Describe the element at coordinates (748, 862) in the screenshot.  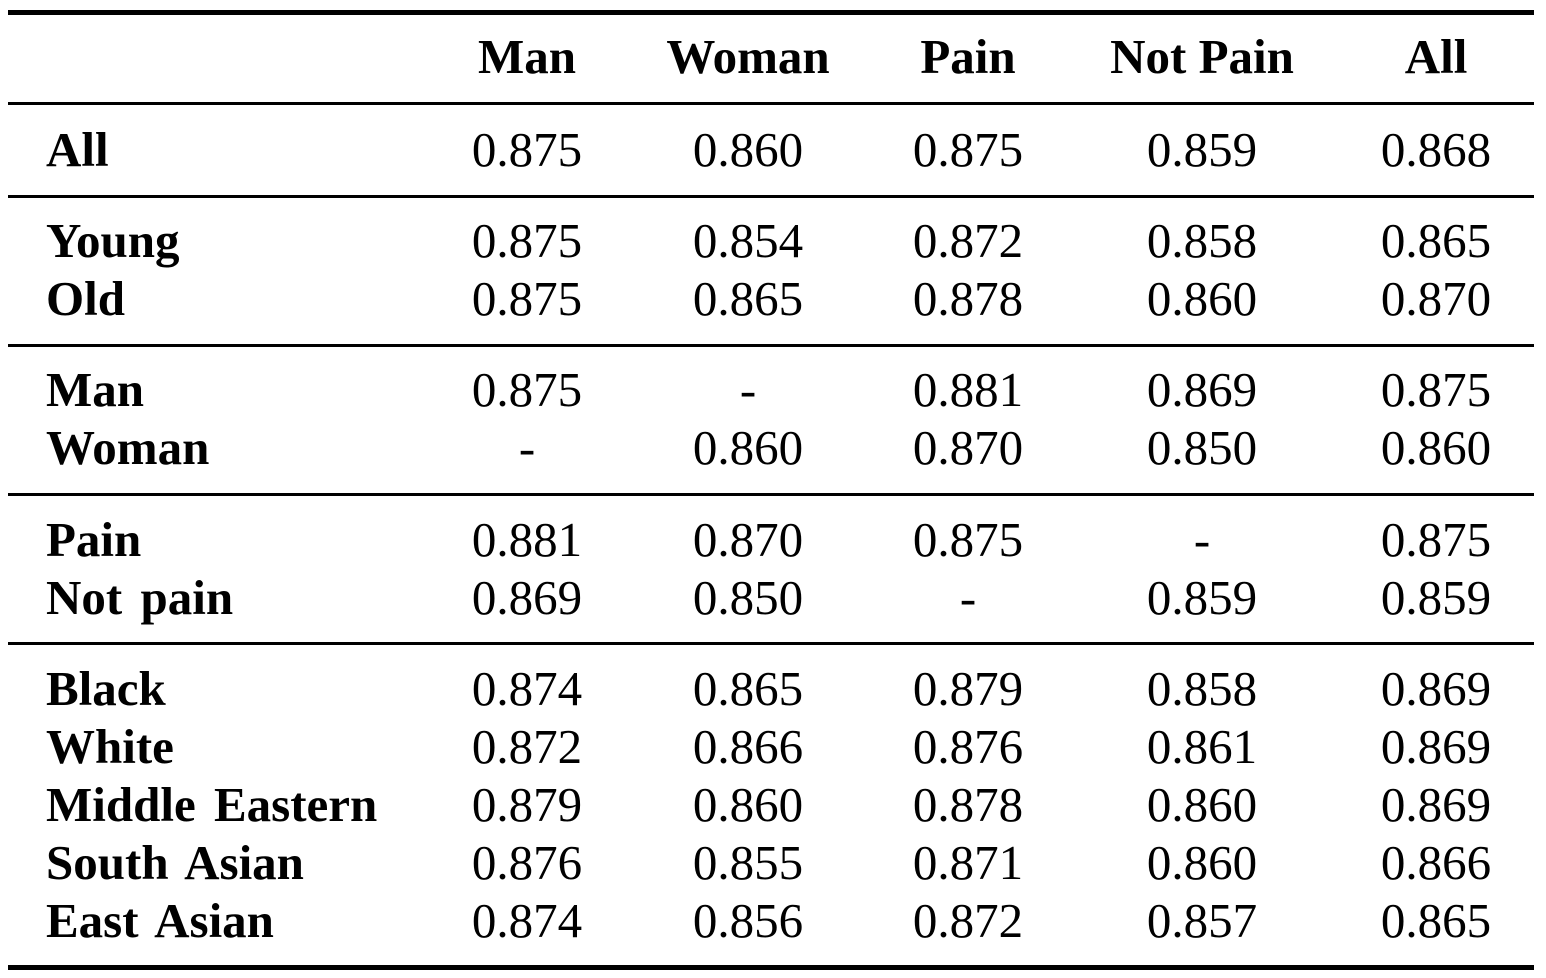
I see `table-cell: 0.855` at that location.